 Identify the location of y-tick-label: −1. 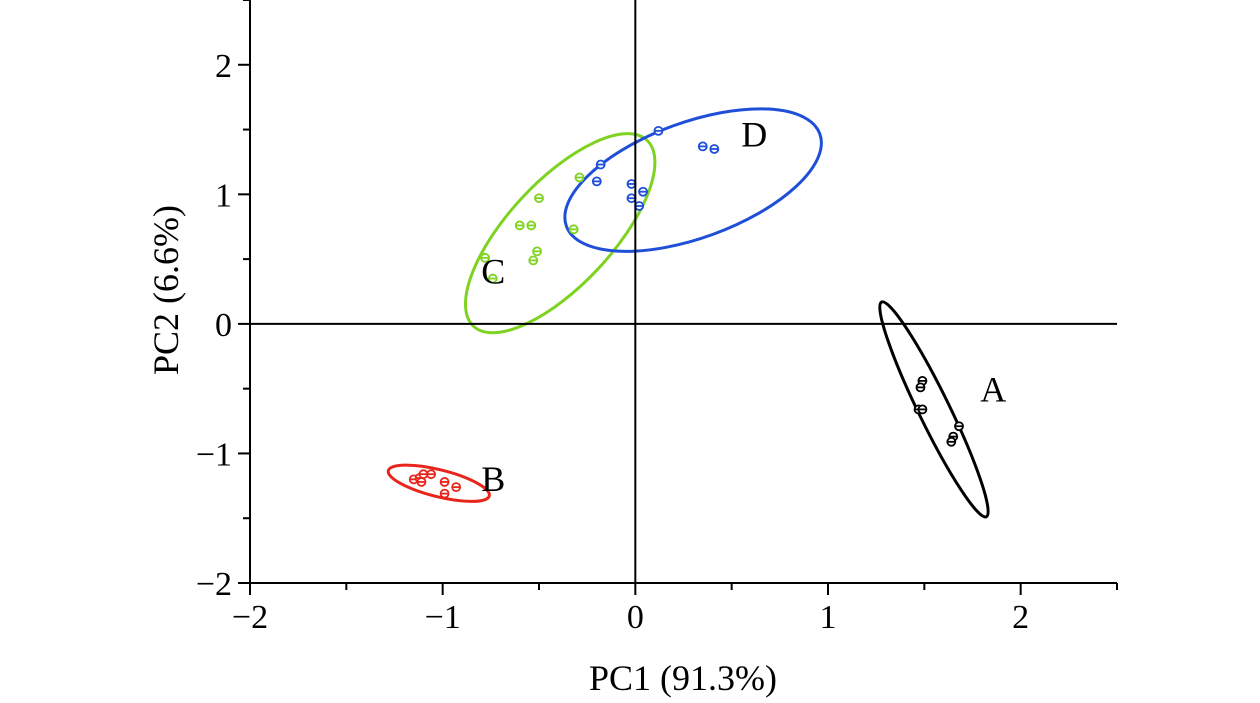
(214, 454).